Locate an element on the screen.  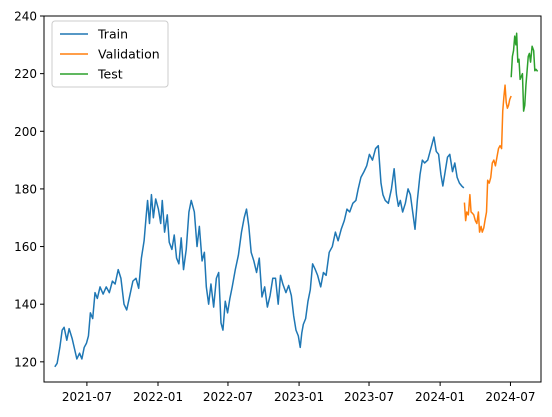
y-tick-label: 220 is located at coordinates (25, 74).